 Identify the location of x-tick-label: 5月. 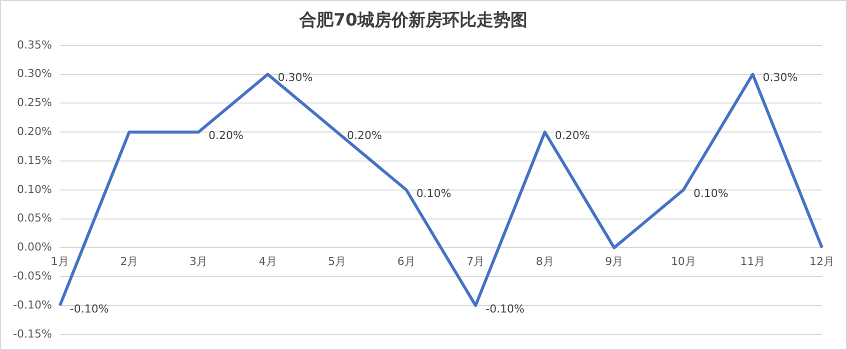
(337, 261).